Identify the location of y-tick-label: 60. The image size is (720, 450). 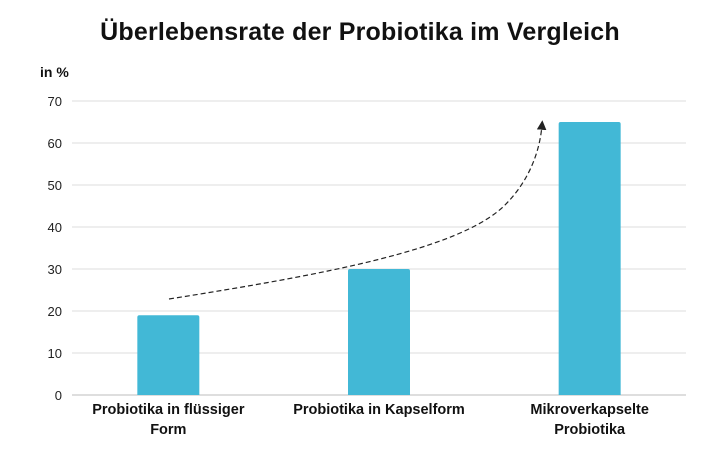
(55, 143).